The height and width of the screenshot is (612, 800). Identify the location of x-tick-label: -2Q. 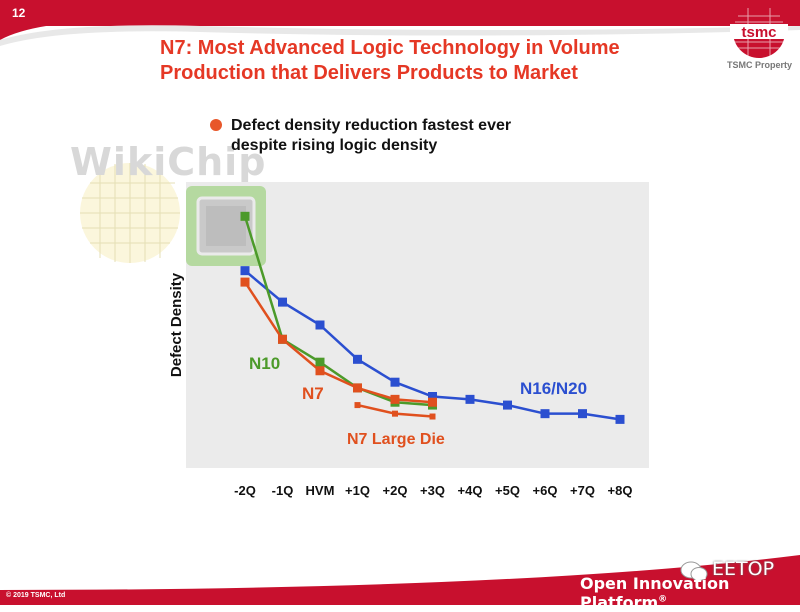
(245, 490).